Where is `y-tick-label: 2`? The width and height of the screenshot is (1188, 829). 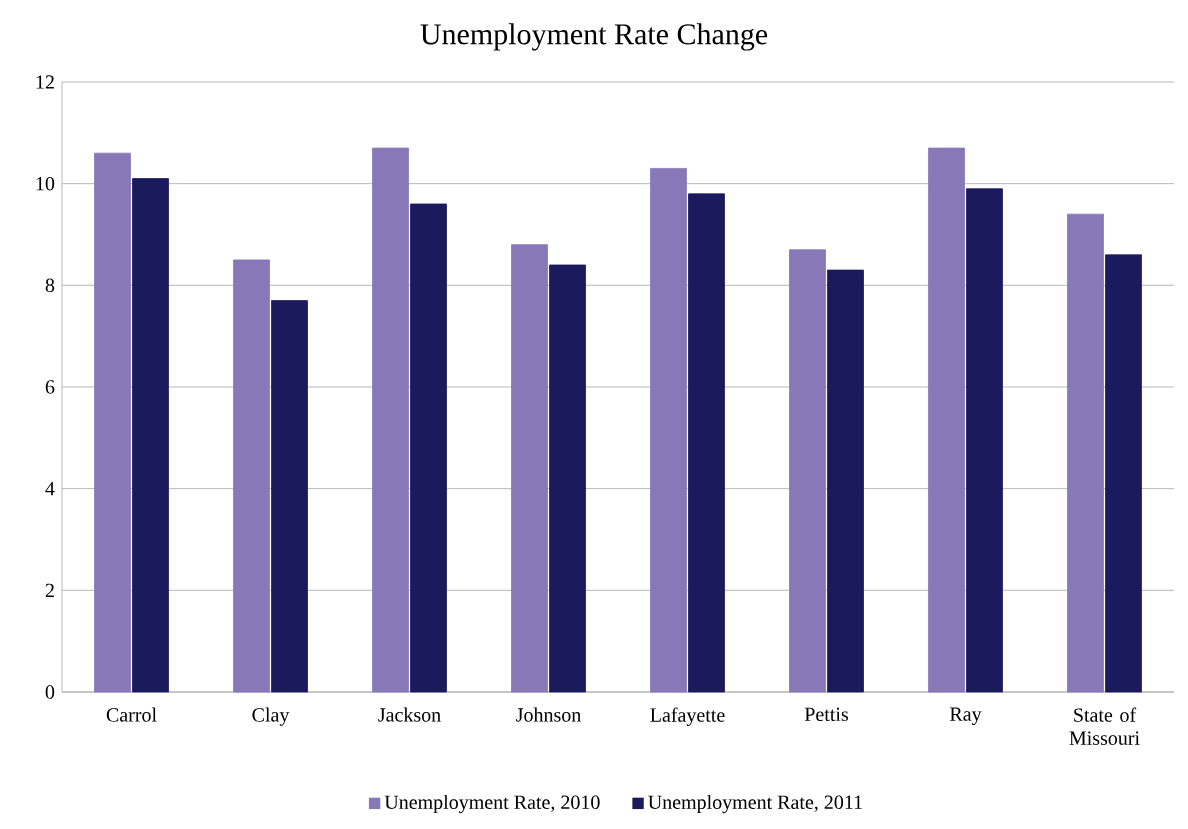 y-tick-label: 2 is located at coordinates (49, 590).